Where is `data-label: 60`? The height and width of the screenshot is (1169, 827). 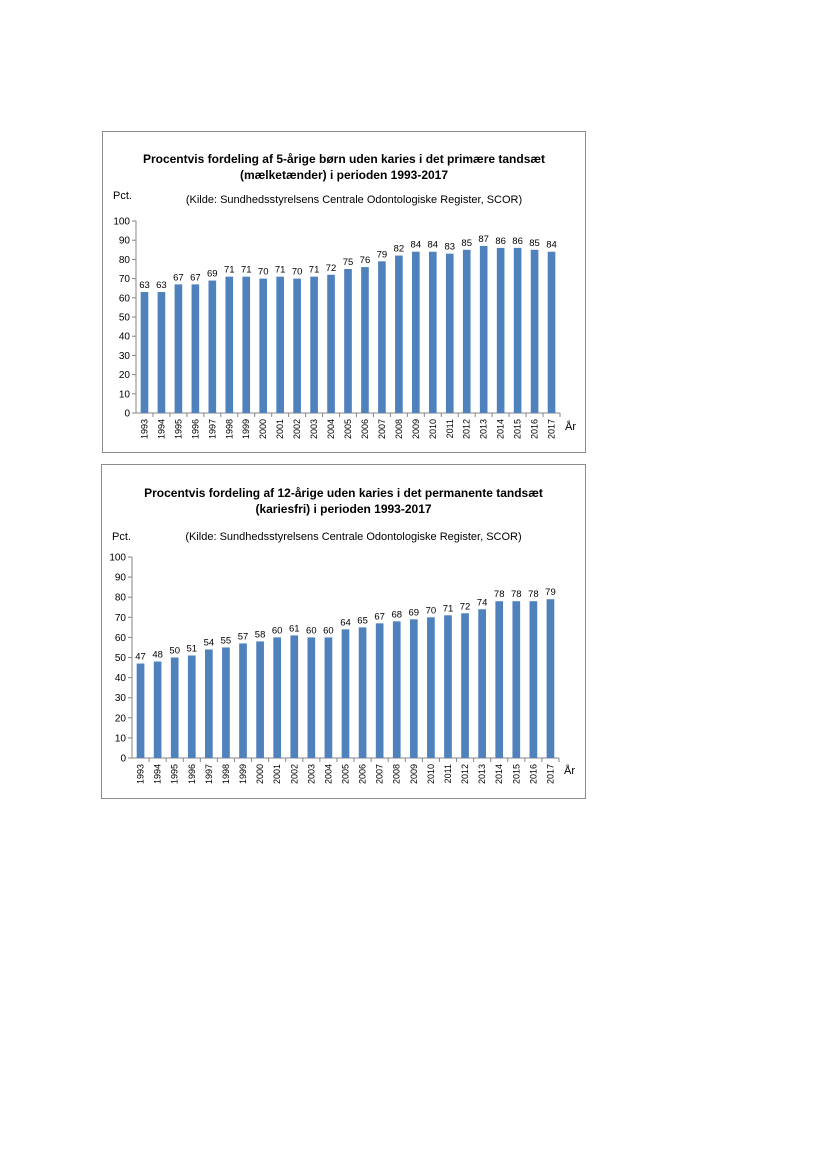
data-label: 60 is located at coordinates (277, 630).